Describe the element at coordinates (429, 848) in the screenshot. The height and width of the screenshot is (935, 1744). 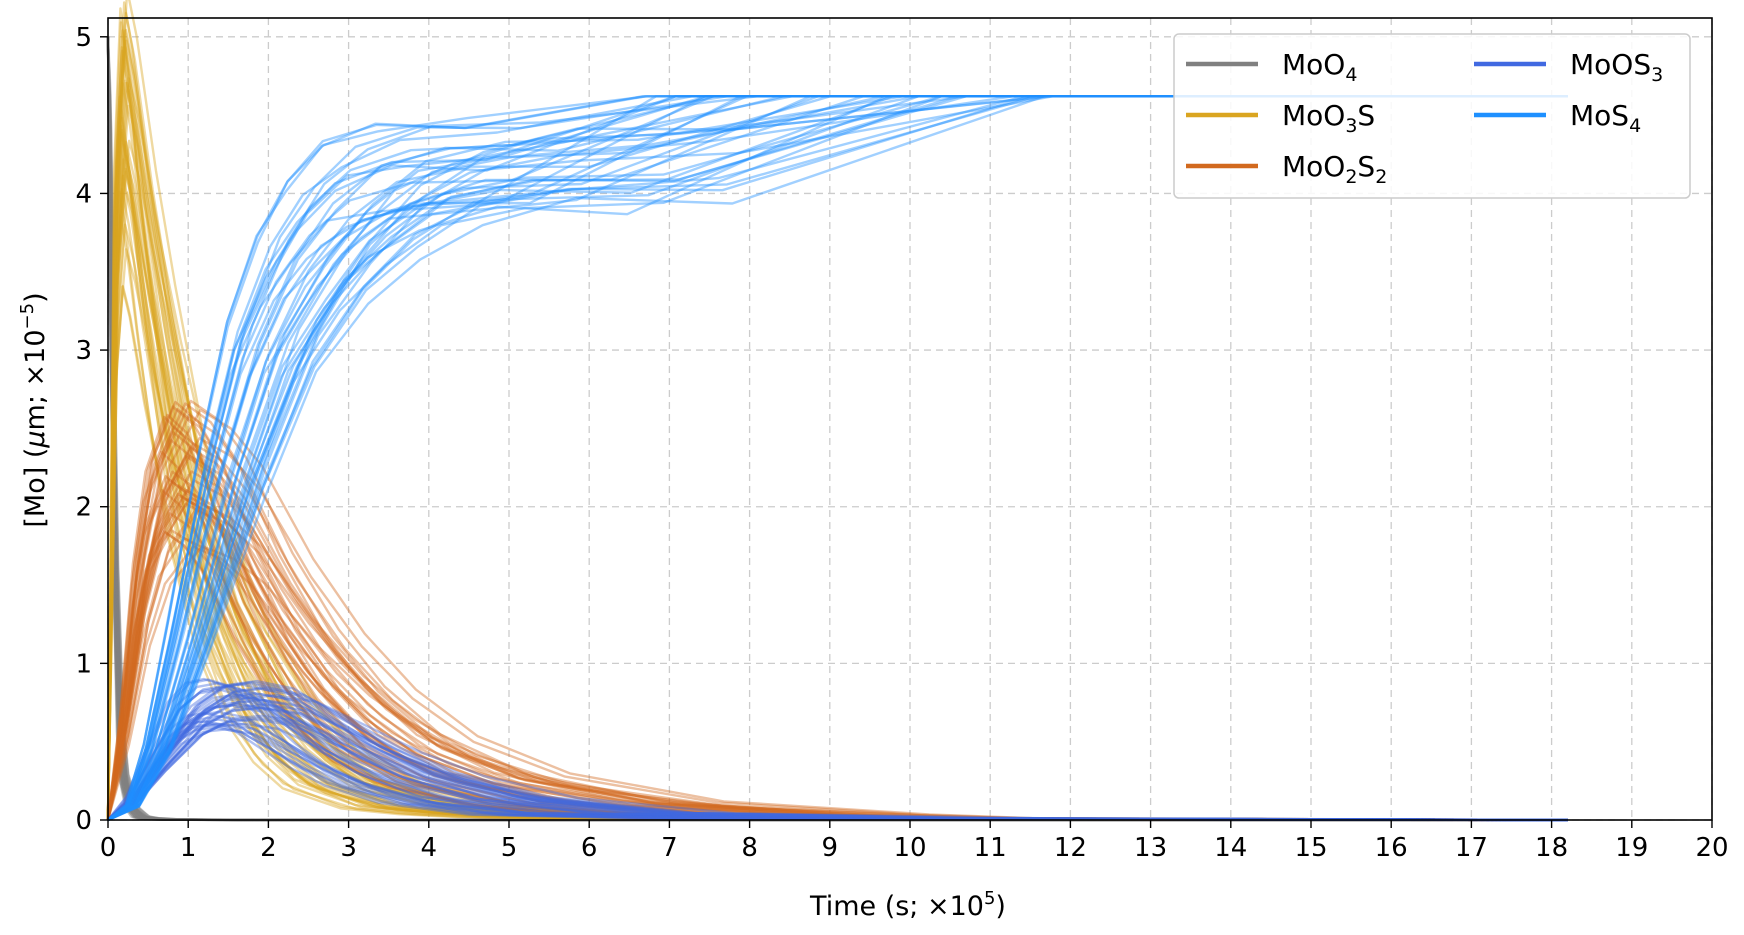
I see `x-tick-label: 4` at that location.